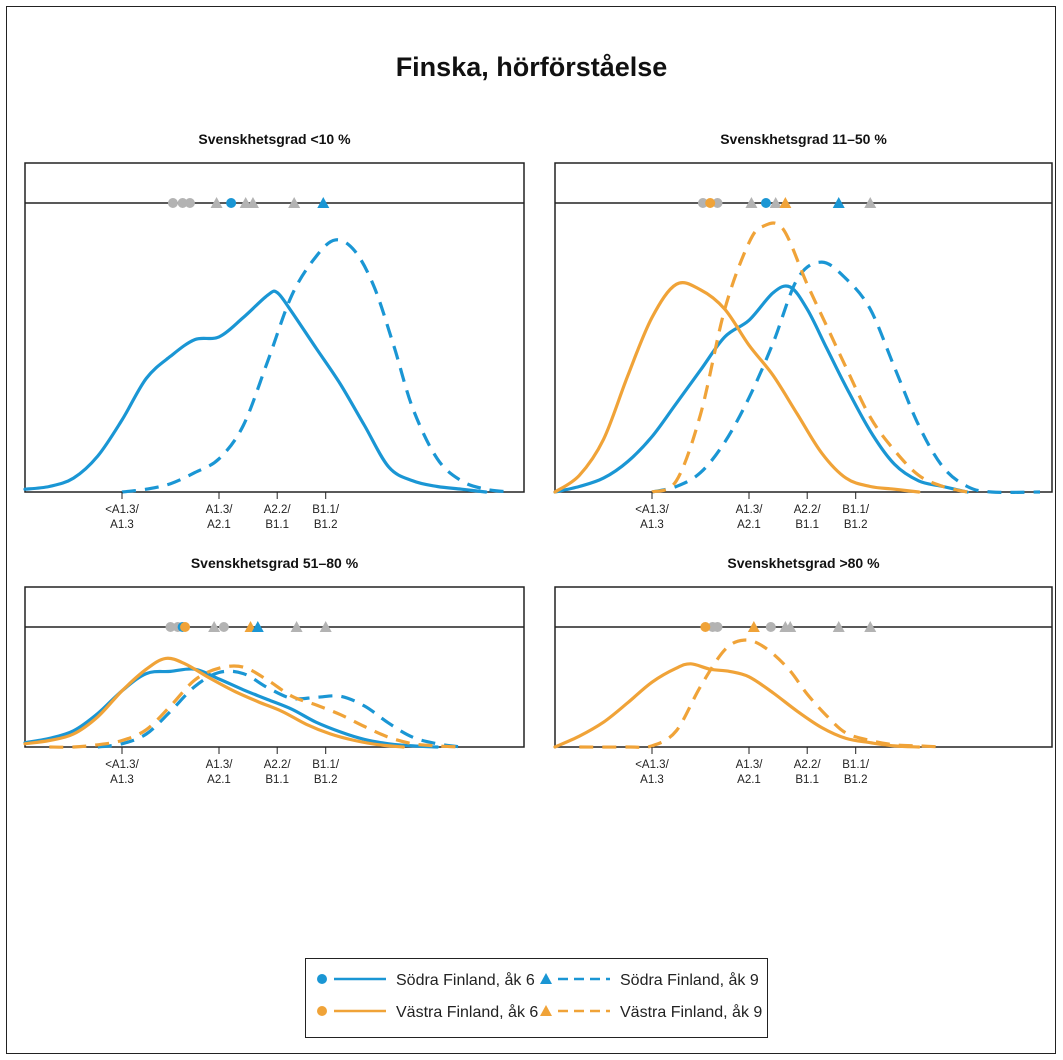 The width and height of the screenshot is (1063, 1060). I want to click on legend-item: Västra Finland, åk 6, so click(427, 1012).